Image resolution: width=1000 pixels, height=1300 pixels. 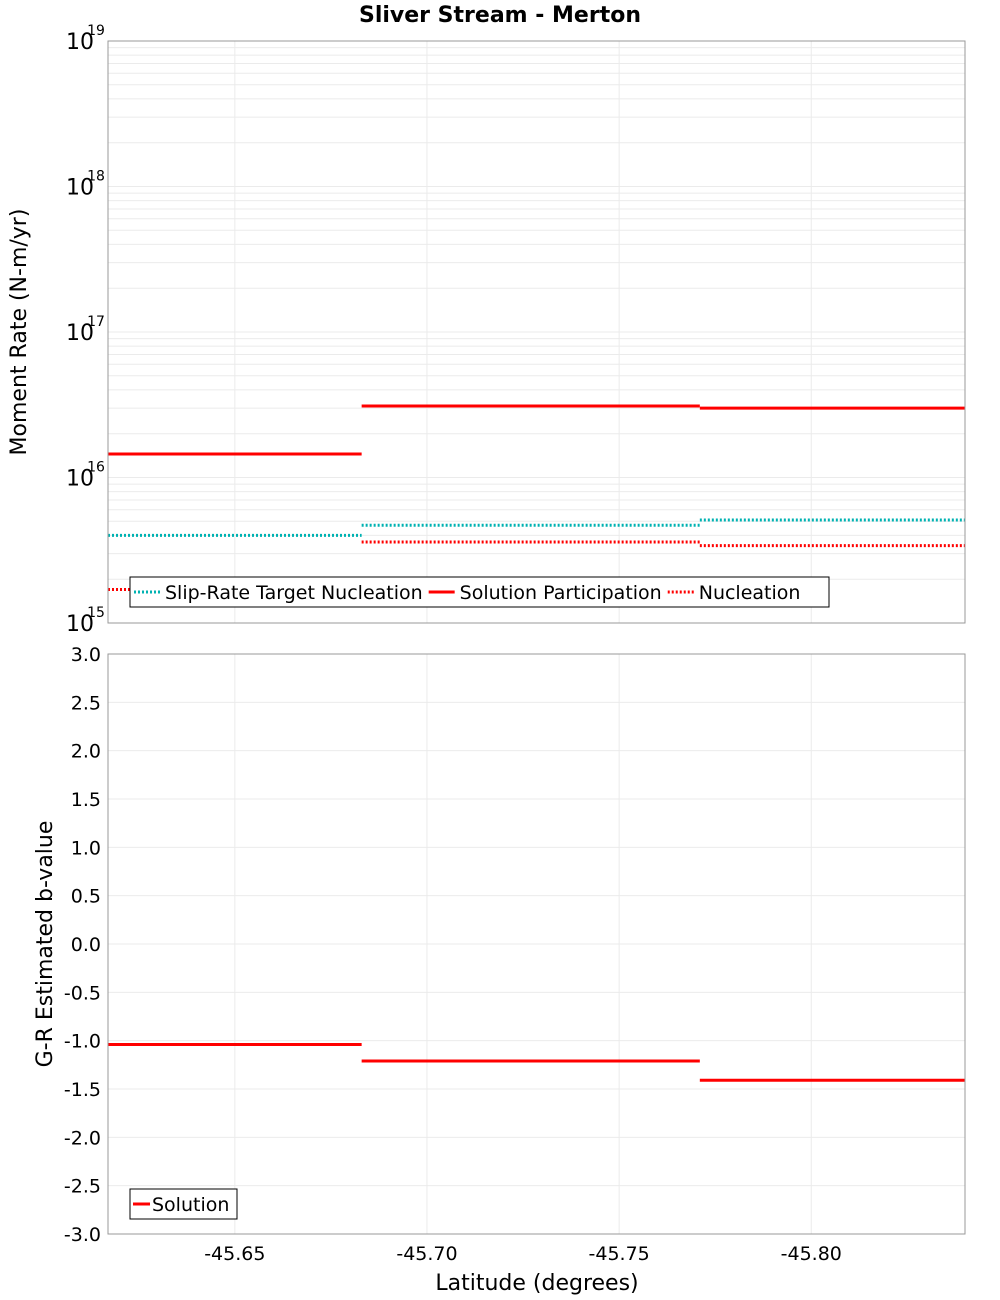 What do you see at coordinates (523, 1254) in the screenshot?
I see `x-ticks: -45.65 -45.70 -45.75 -45.80` at bounding box center [523, 1254].